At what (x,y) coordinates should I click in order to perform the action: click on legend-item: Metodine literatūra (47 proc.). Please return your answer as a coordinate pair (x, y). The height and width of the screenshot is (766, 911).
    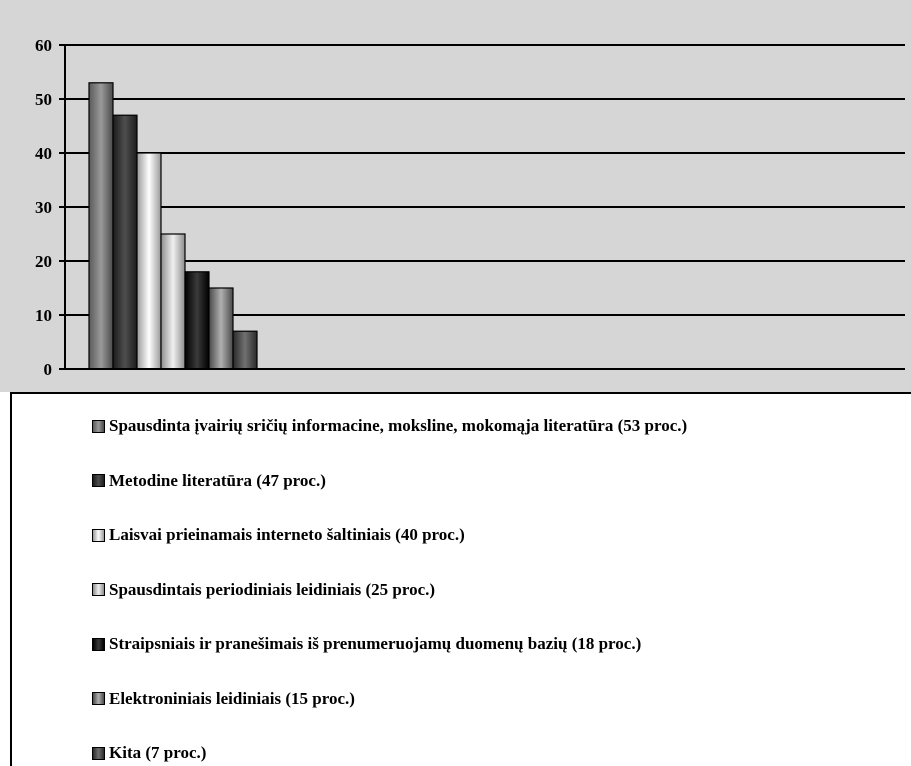
    Looking at the image, I should click on (209, 481).